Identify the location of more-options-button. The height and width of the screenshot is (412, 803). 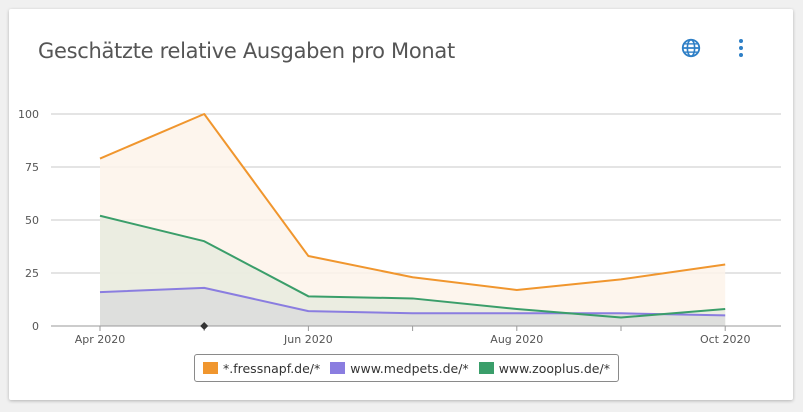
(741, 48).